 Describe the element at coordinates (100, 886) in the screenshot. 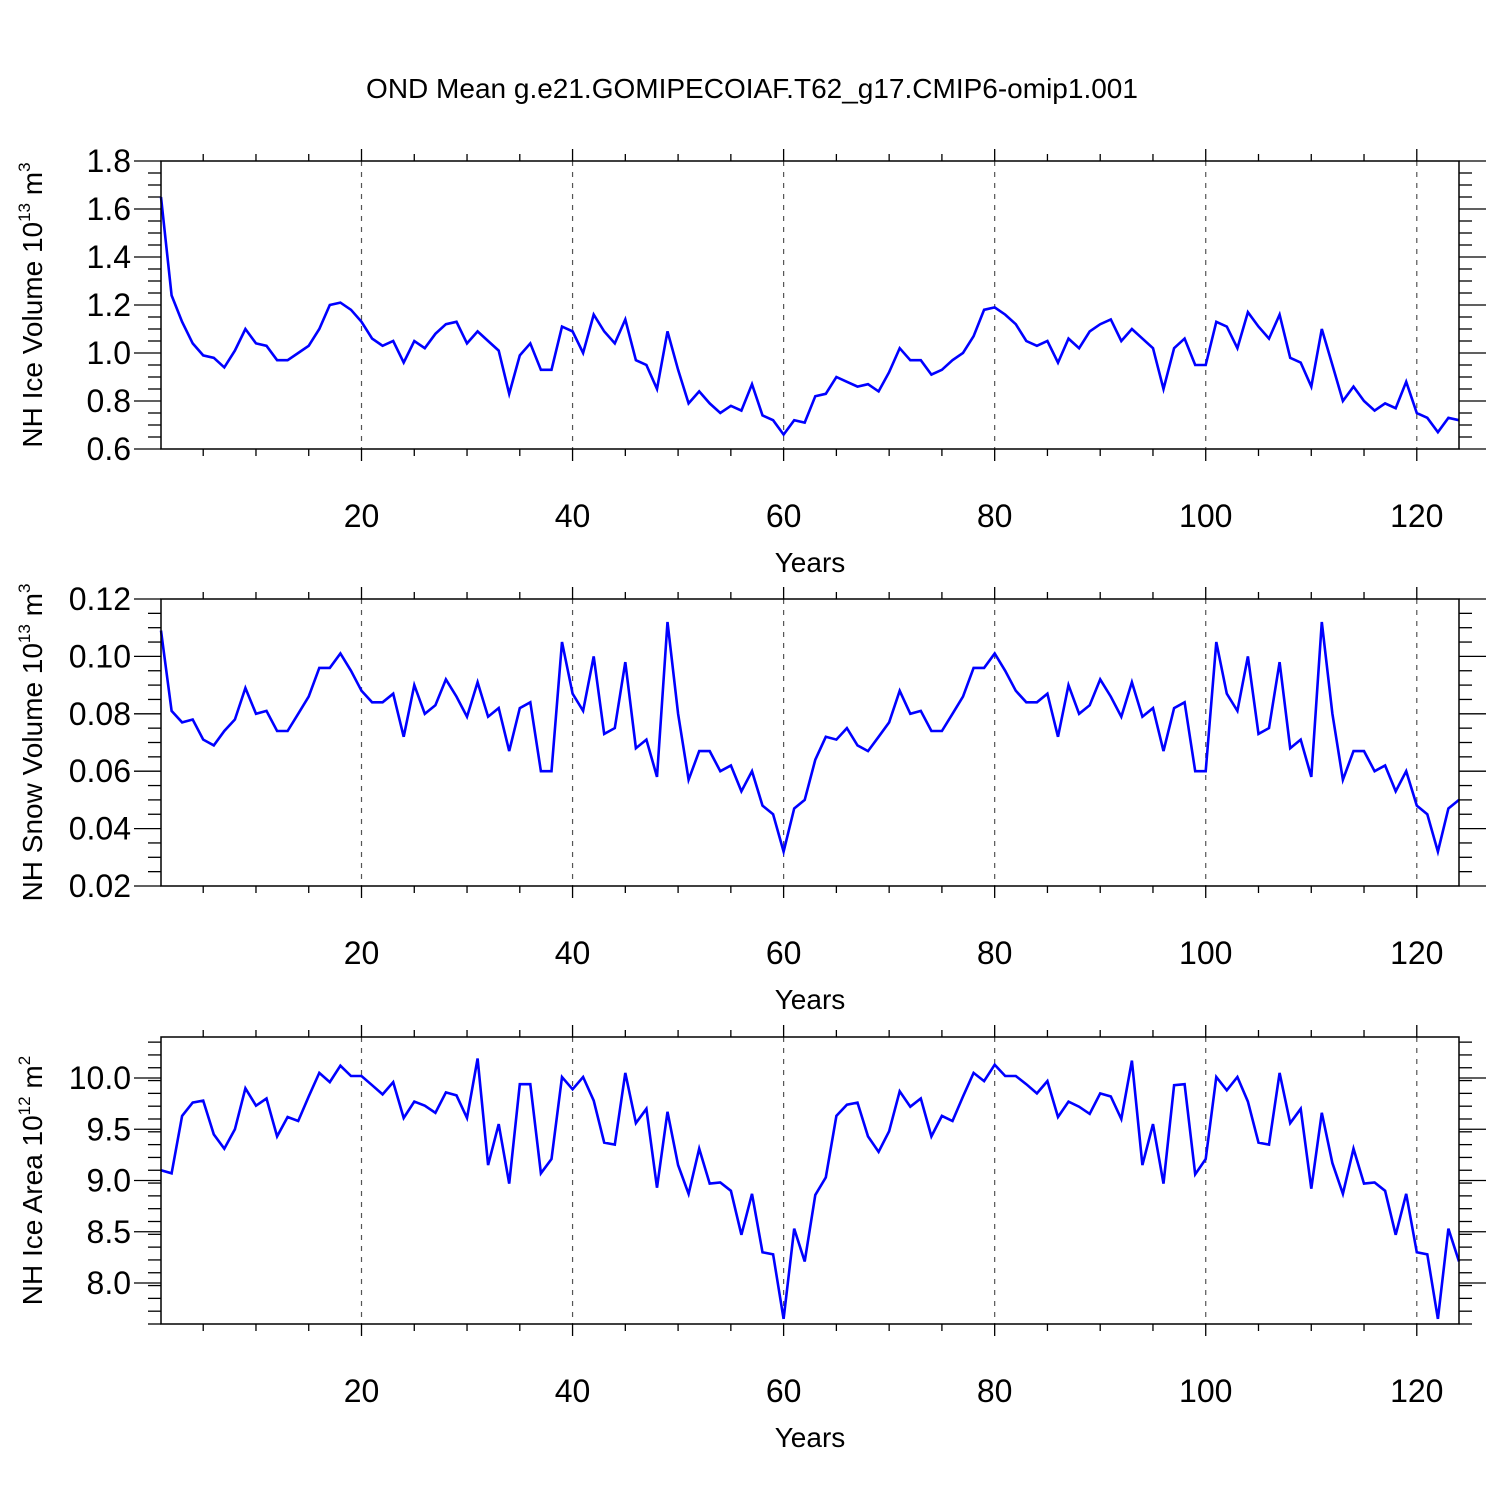

I see `y-tick-label: 0.02` at that location.